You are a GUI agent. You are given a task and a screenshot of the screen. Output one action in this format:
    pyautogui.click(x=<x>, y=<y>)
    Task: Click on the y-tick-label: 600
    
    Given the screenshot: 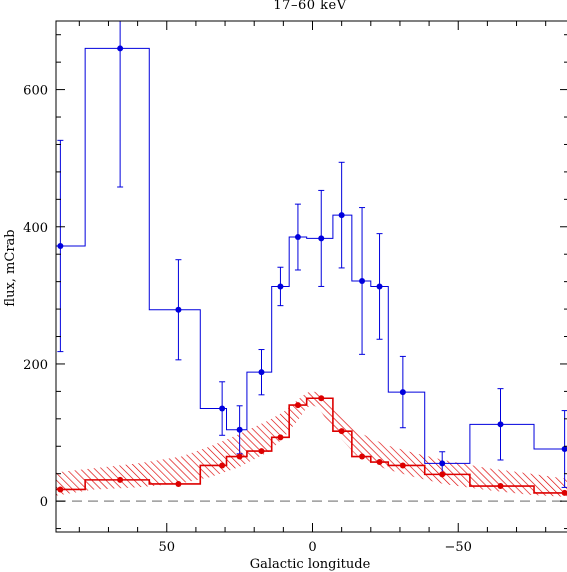 What is the action you would take?
    pyautogui.click(x=35, y=91)
    